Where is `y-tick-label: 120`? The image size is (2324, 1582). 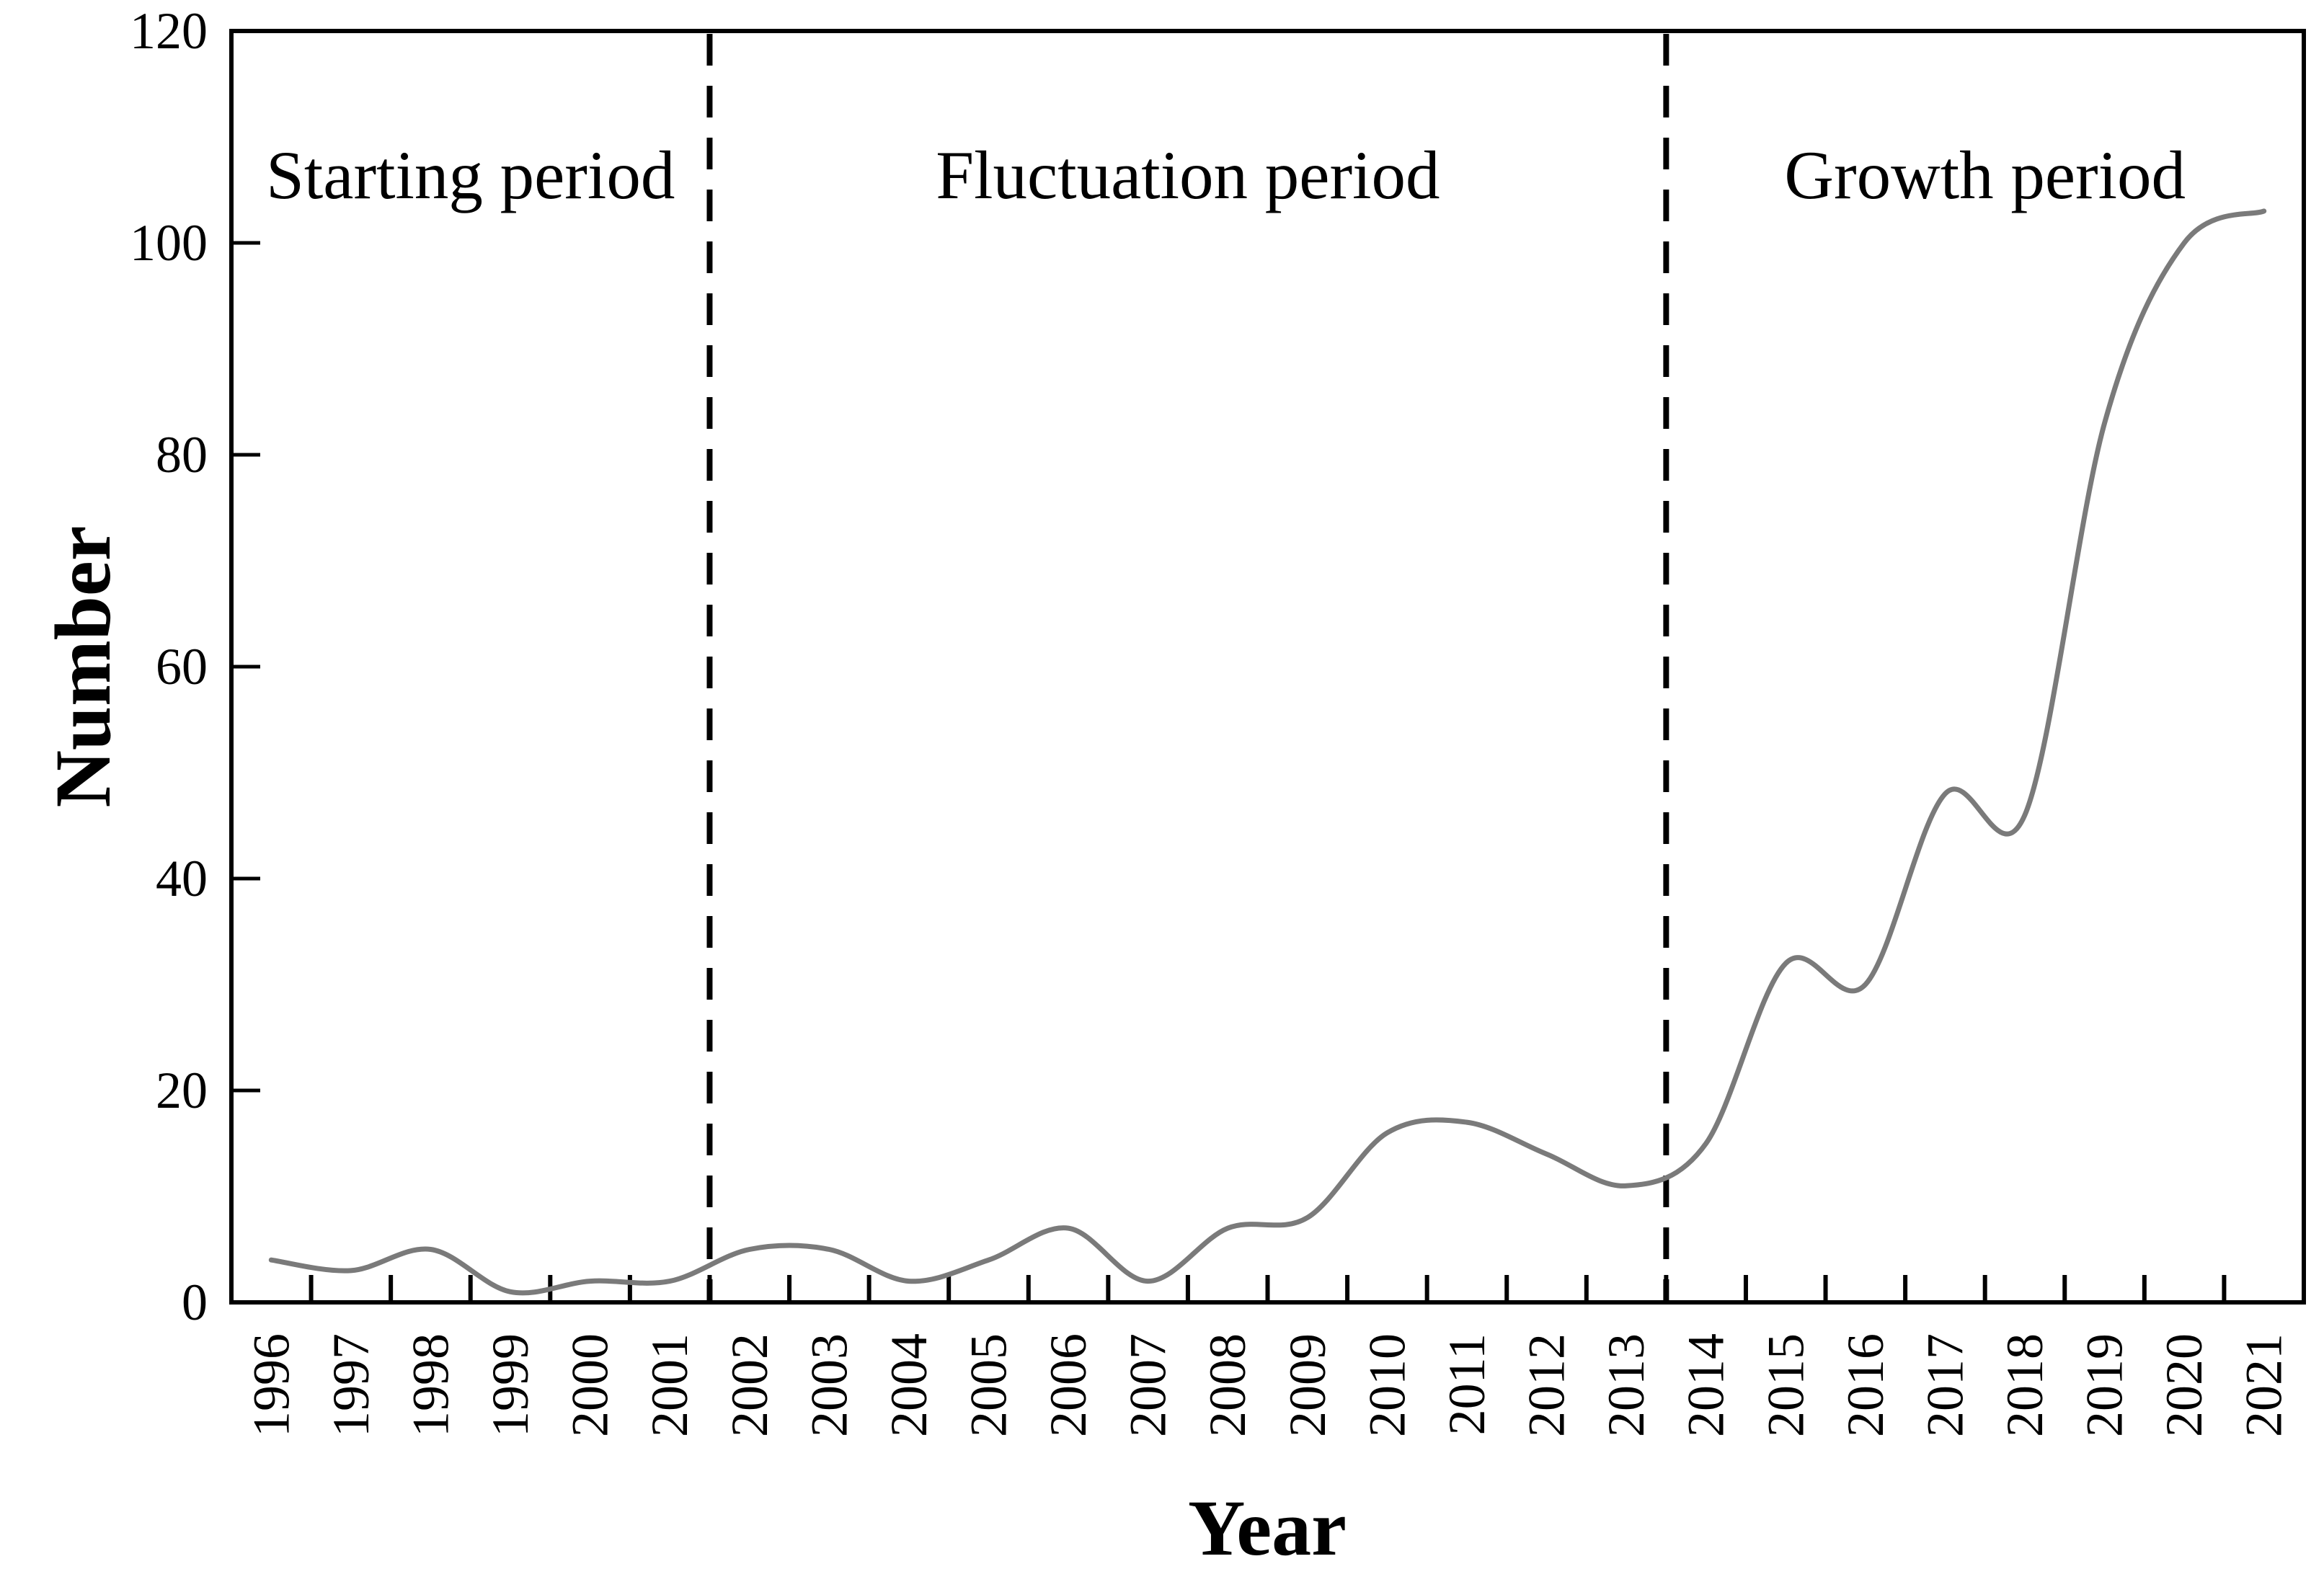 y-tick-label: 120 is located at coordinates (169, 31).